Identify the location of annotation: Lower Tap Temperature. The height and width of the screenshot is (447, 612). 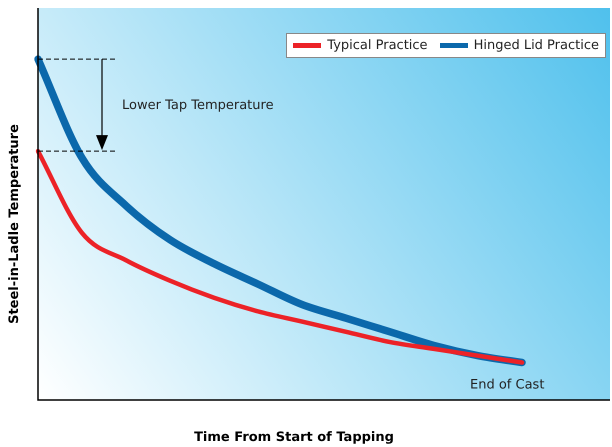
(198, 106).